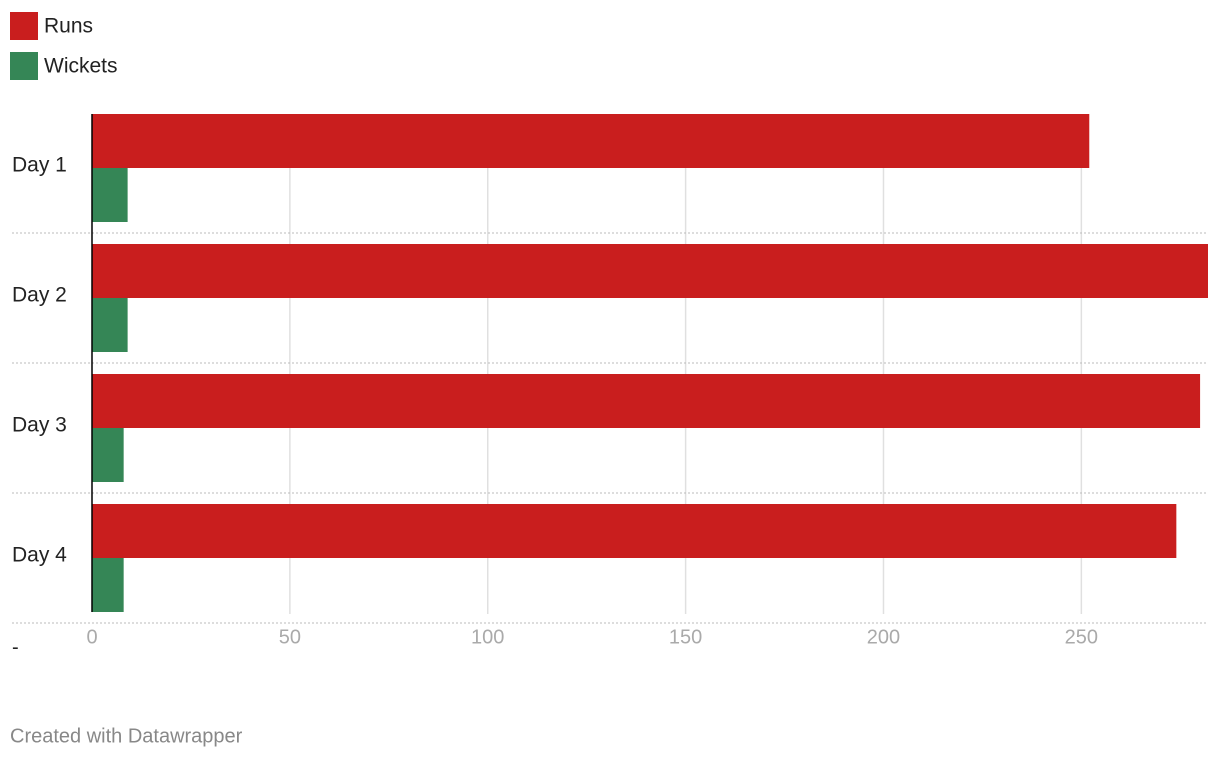  Describe the element at coordinates (39, 425) in the screenshot. I see `y-tick-label: Day 3` at that location.